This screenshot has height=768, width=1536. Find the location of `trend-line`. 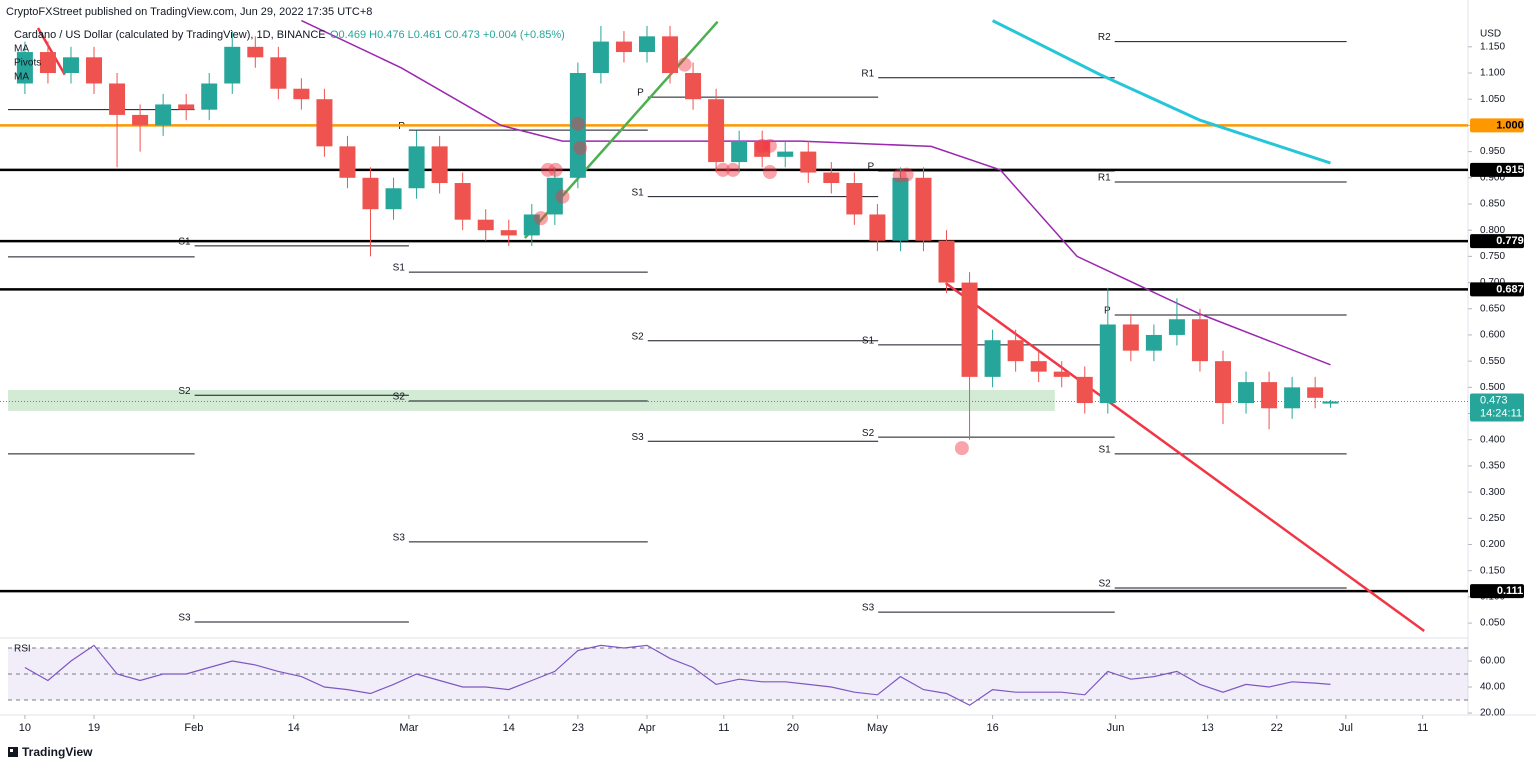

trend-line is located at coordinates (51, 51).